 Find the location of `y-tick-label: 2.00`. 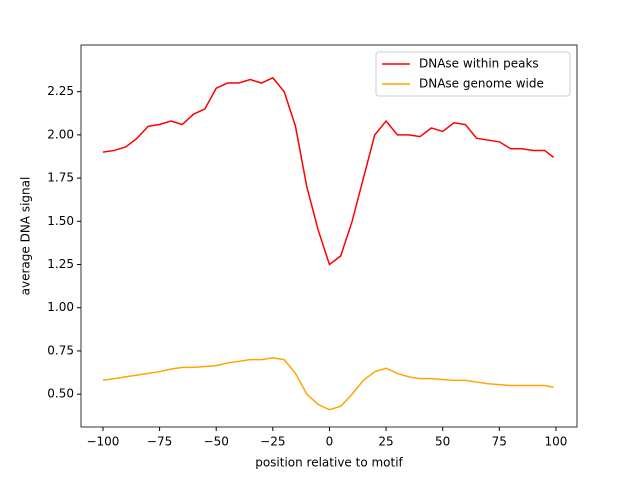

y-tick-label: 2.00 is located at coordinates (60, 134).